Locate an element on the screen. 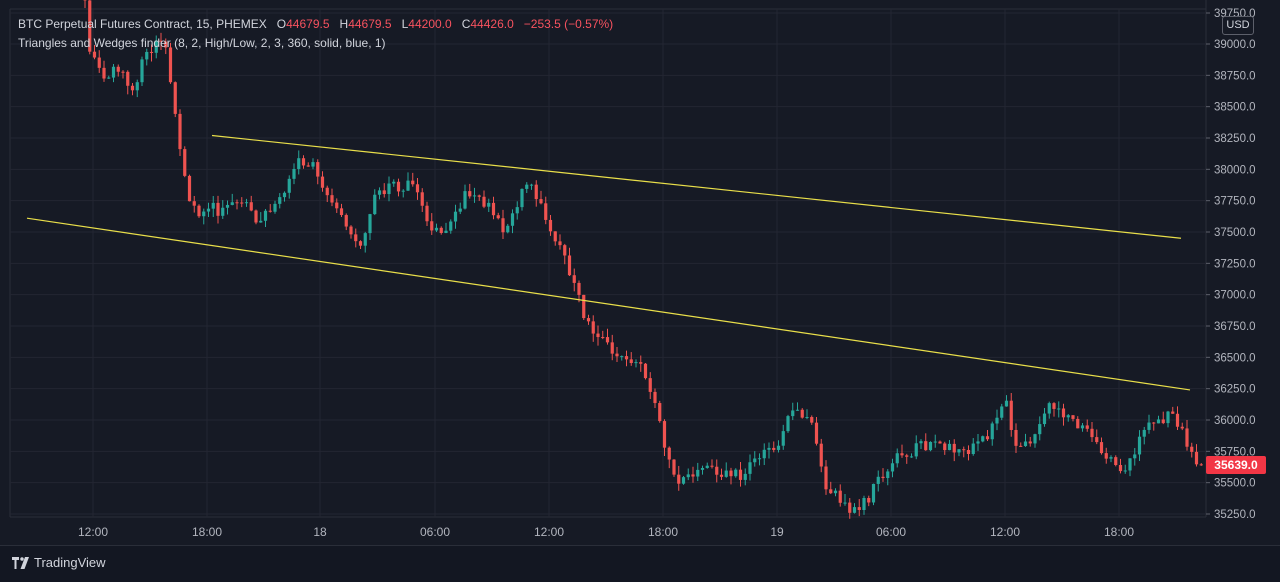 This screenshot has height=582, width=1280. tradingview-logo-icon is located at coordinates (21, 563).